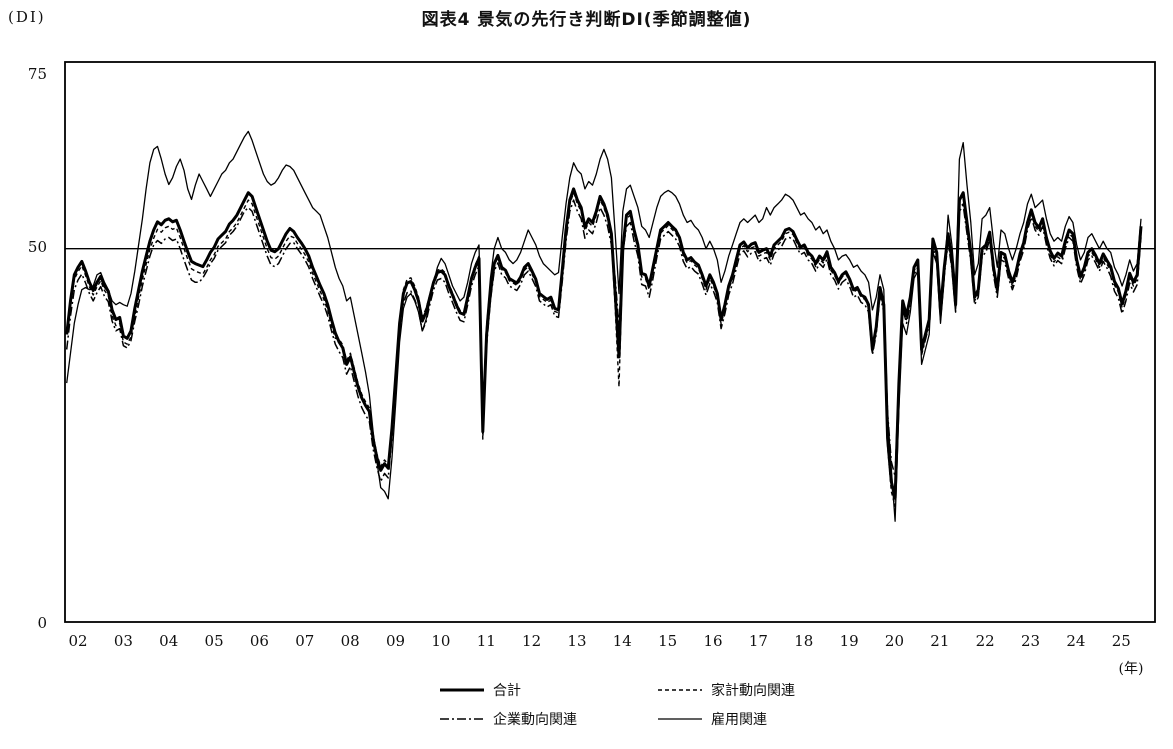 The height and width of the screenshot is (749, 1173). I want to click on y-tick-label: 75, so click(37, 74).